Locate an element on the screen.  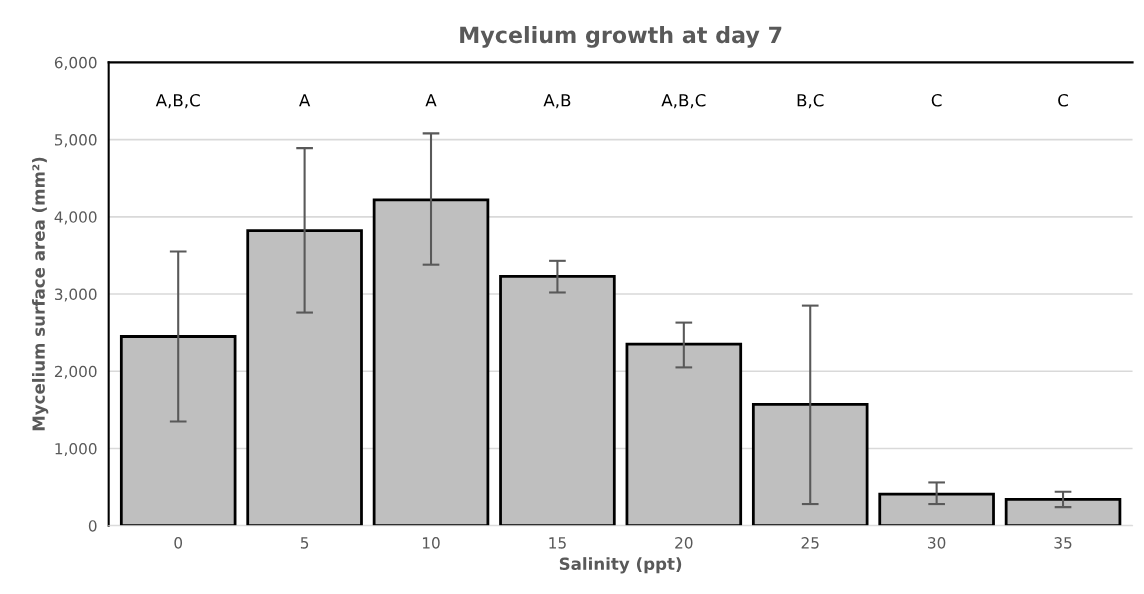
x-tick-label: 30 is located at coordinates (937, 543).